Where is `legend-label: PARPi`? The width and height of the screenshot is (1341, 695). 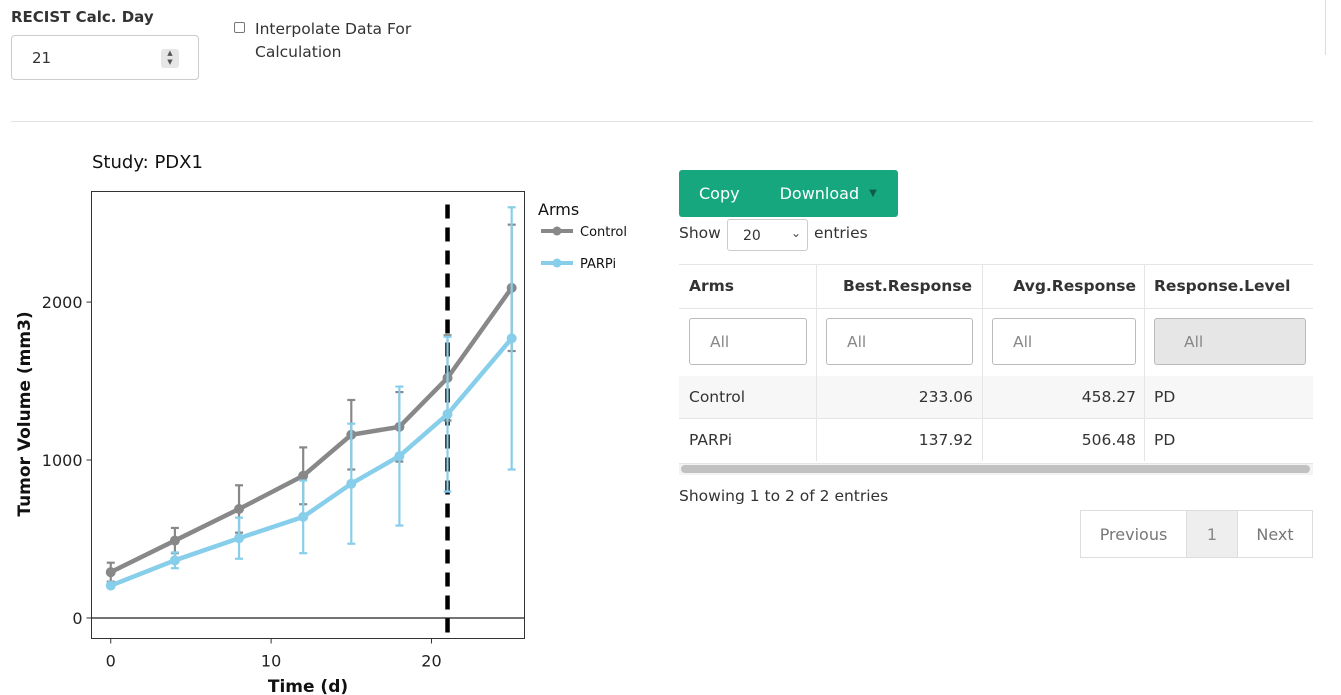
legend-label: PARPi is located at coordinates (598, 264).